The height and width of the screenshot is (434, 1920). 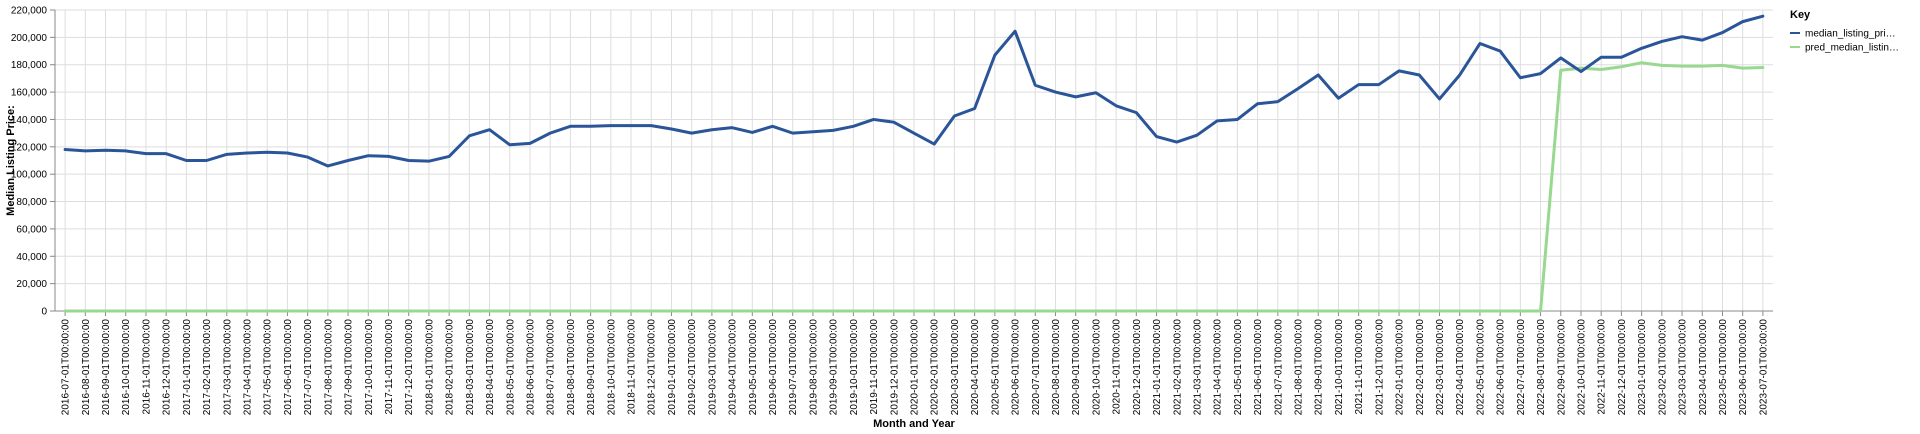 What do you see at coordinates (1642, 367) in the screenshot?
I see `x-tick-label: 2023-01-01T00:00:00` at bounding box center [1642, 367].